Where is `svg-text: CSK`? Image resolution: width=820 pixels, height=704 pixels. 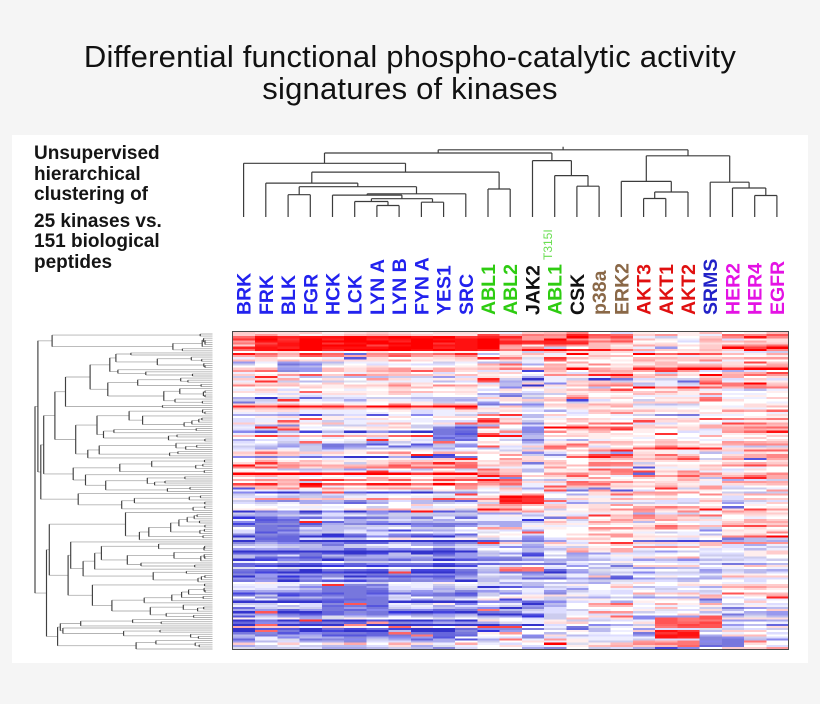
svg-text: CSK is located at coordinates (578, 294).